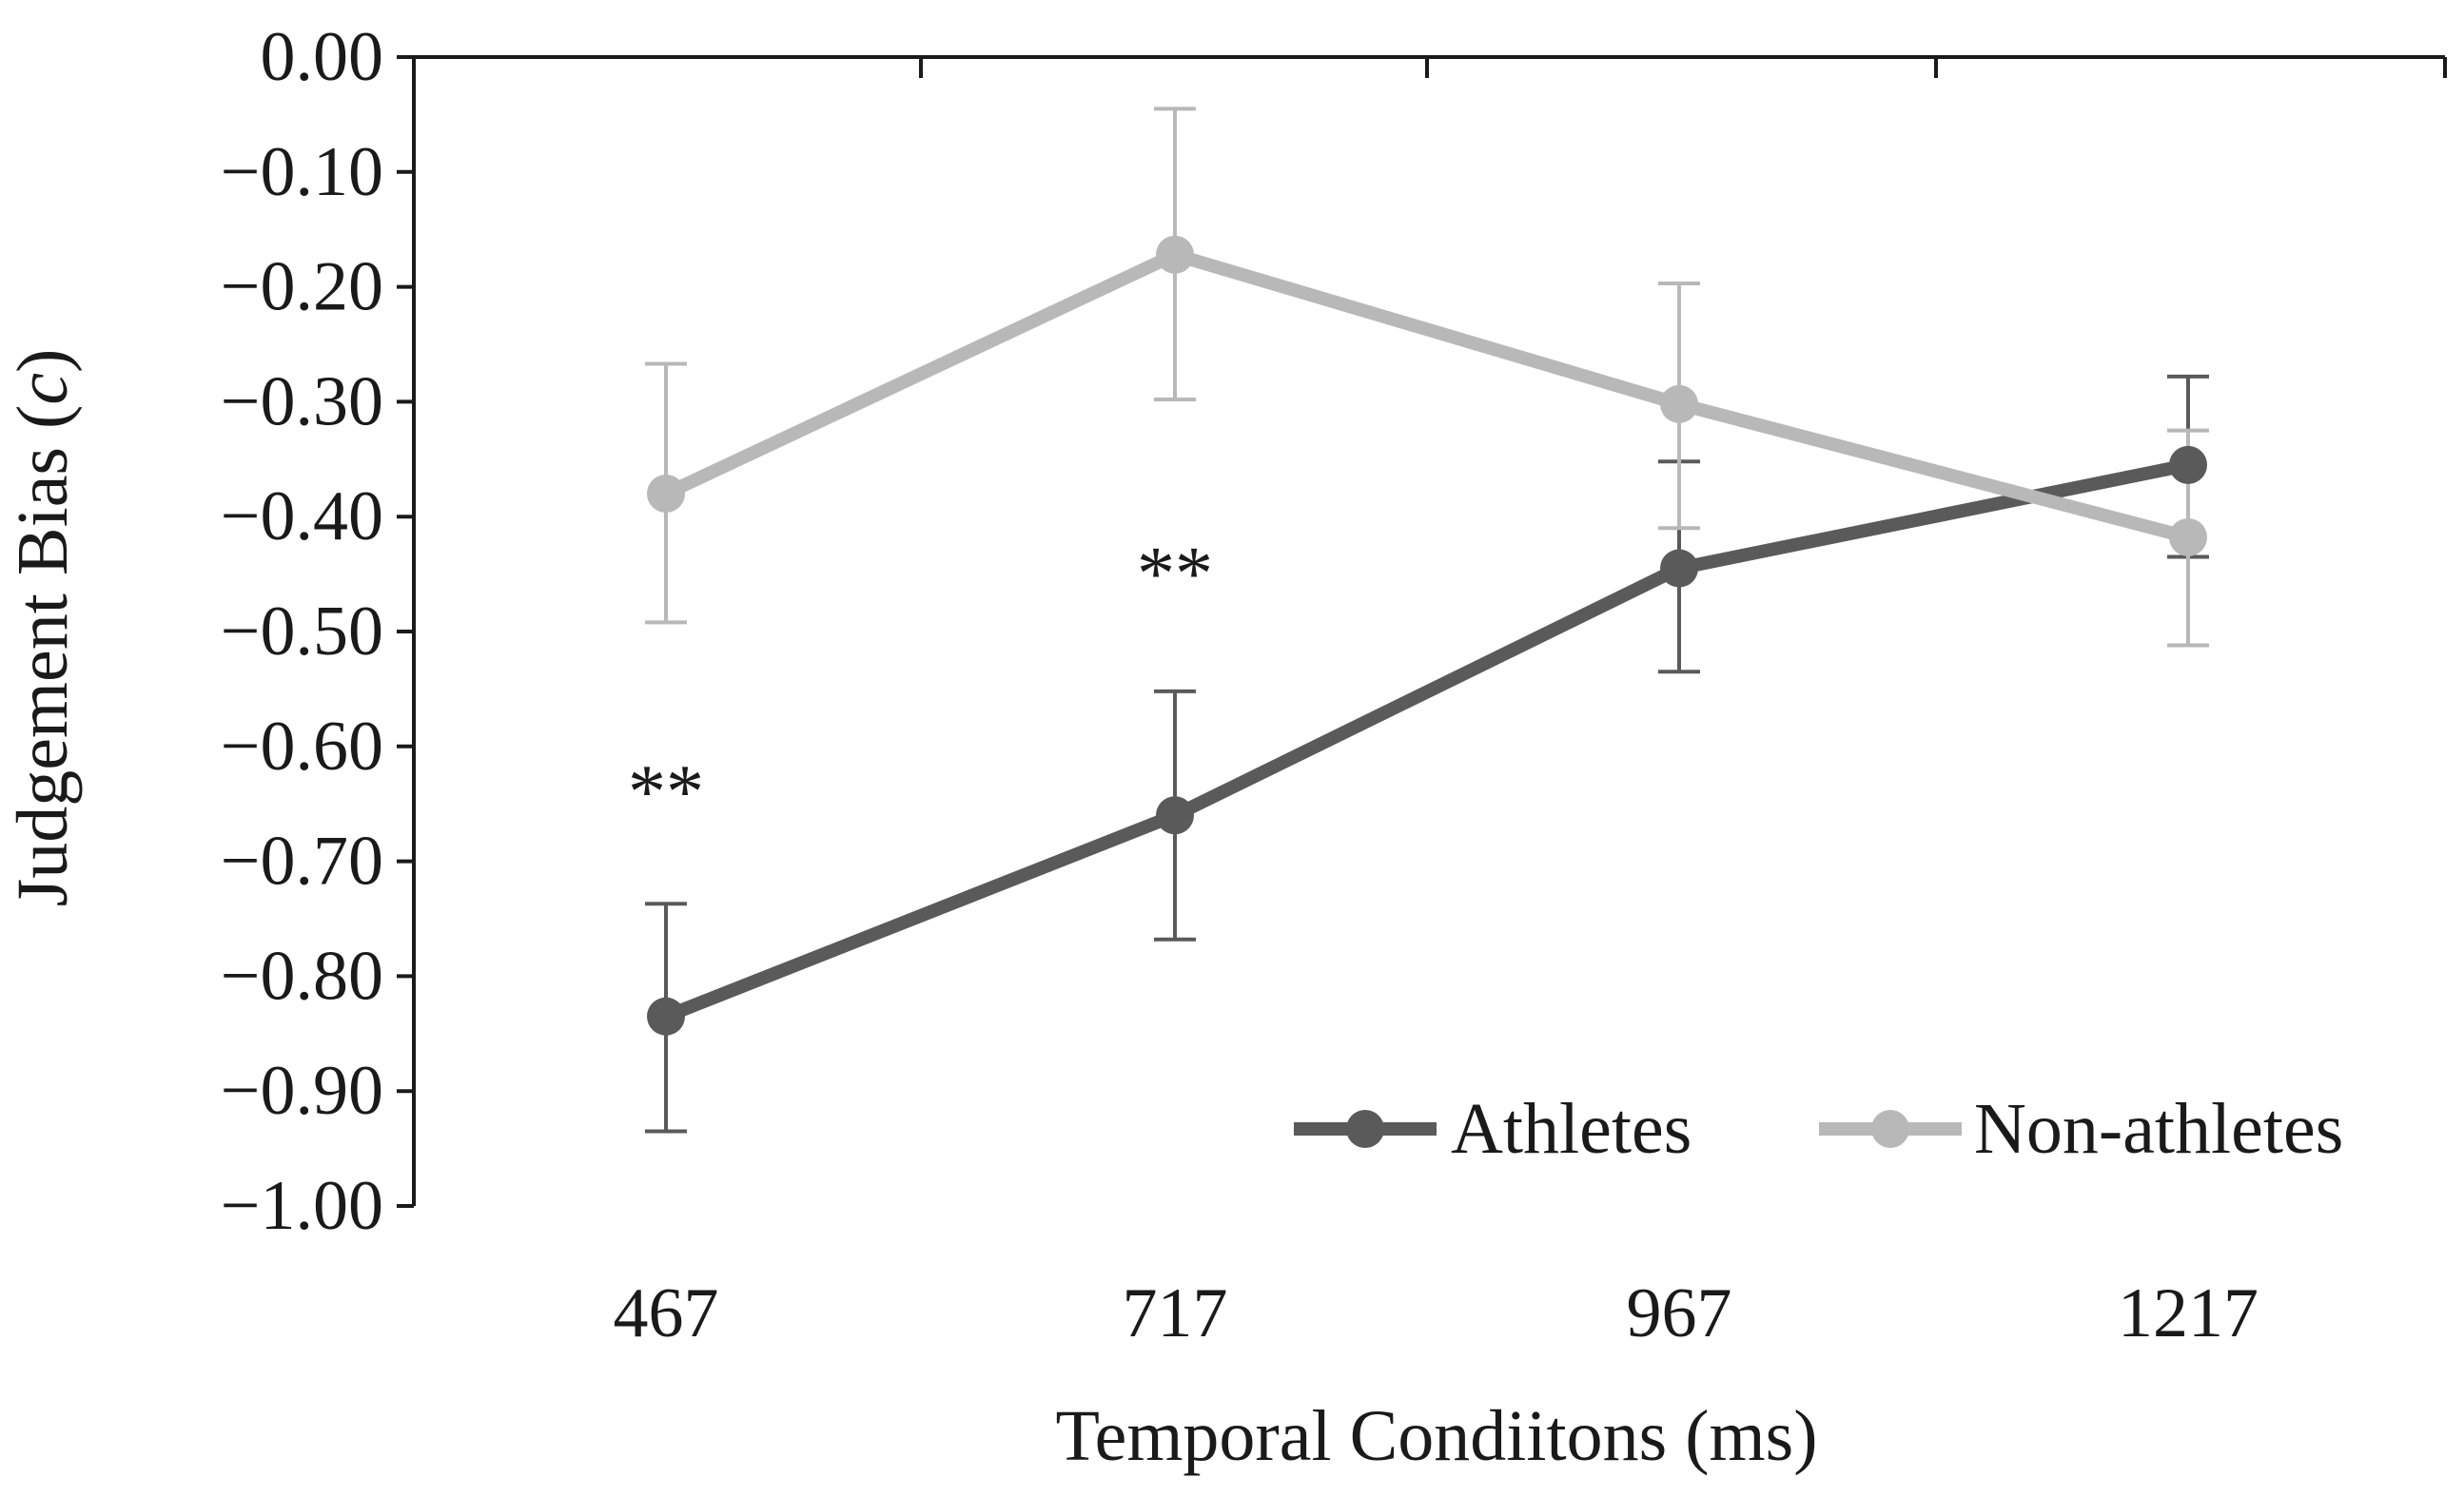  What do you see at coordinates (302, 747) in the screenshot?
I see `y-tick-label: −0.60` at bounding box center [302, 747].